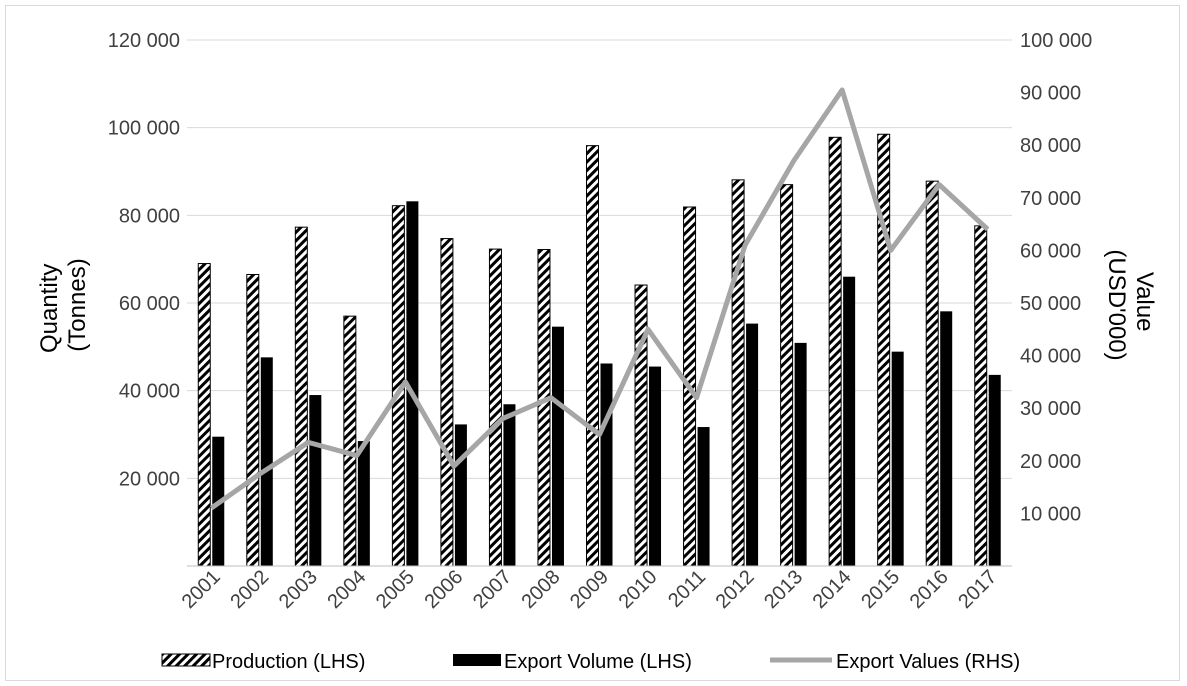  I want to click on x-tick-label: 2007, so click(492, 589).